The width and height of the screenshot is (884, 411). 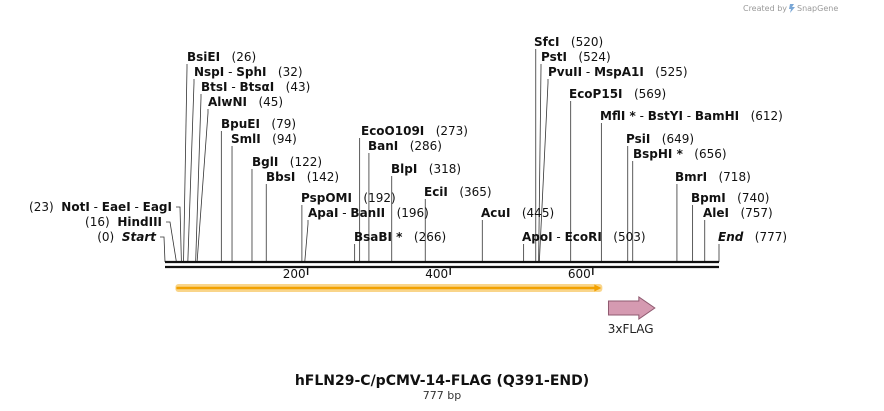 I want to click on site-label: ApoI - EcoRI (503), so click(x=584, y=237).